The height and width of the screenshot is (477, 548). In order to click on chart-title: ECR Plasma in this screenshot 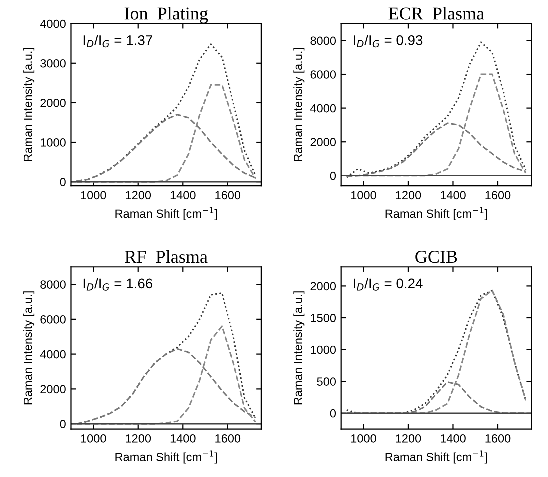, I will do `click(436, 13)`.